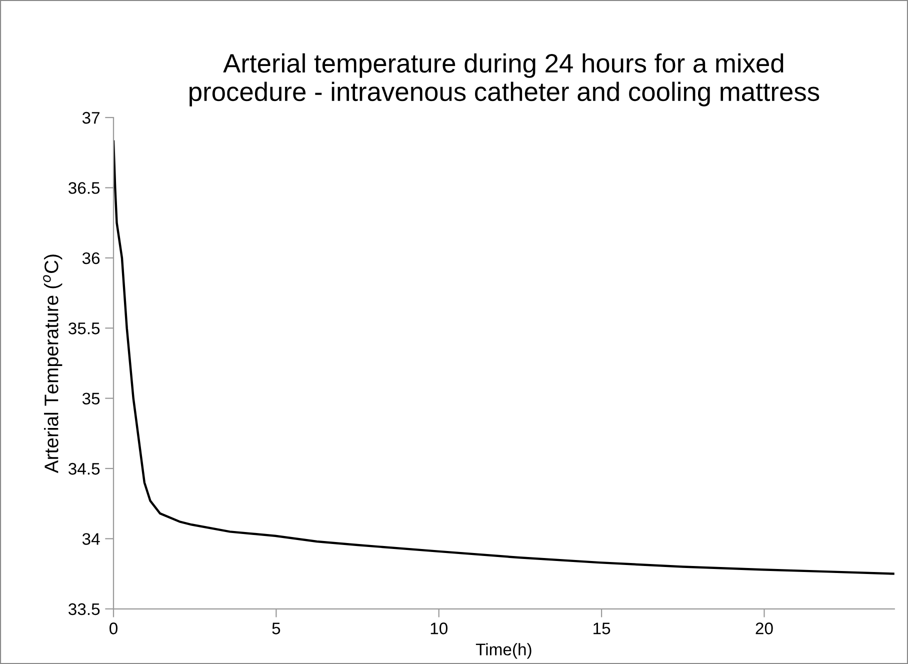 This screenshot has width=908, height=664. I want to click on y-tick-label: 34, so click(91, 539).